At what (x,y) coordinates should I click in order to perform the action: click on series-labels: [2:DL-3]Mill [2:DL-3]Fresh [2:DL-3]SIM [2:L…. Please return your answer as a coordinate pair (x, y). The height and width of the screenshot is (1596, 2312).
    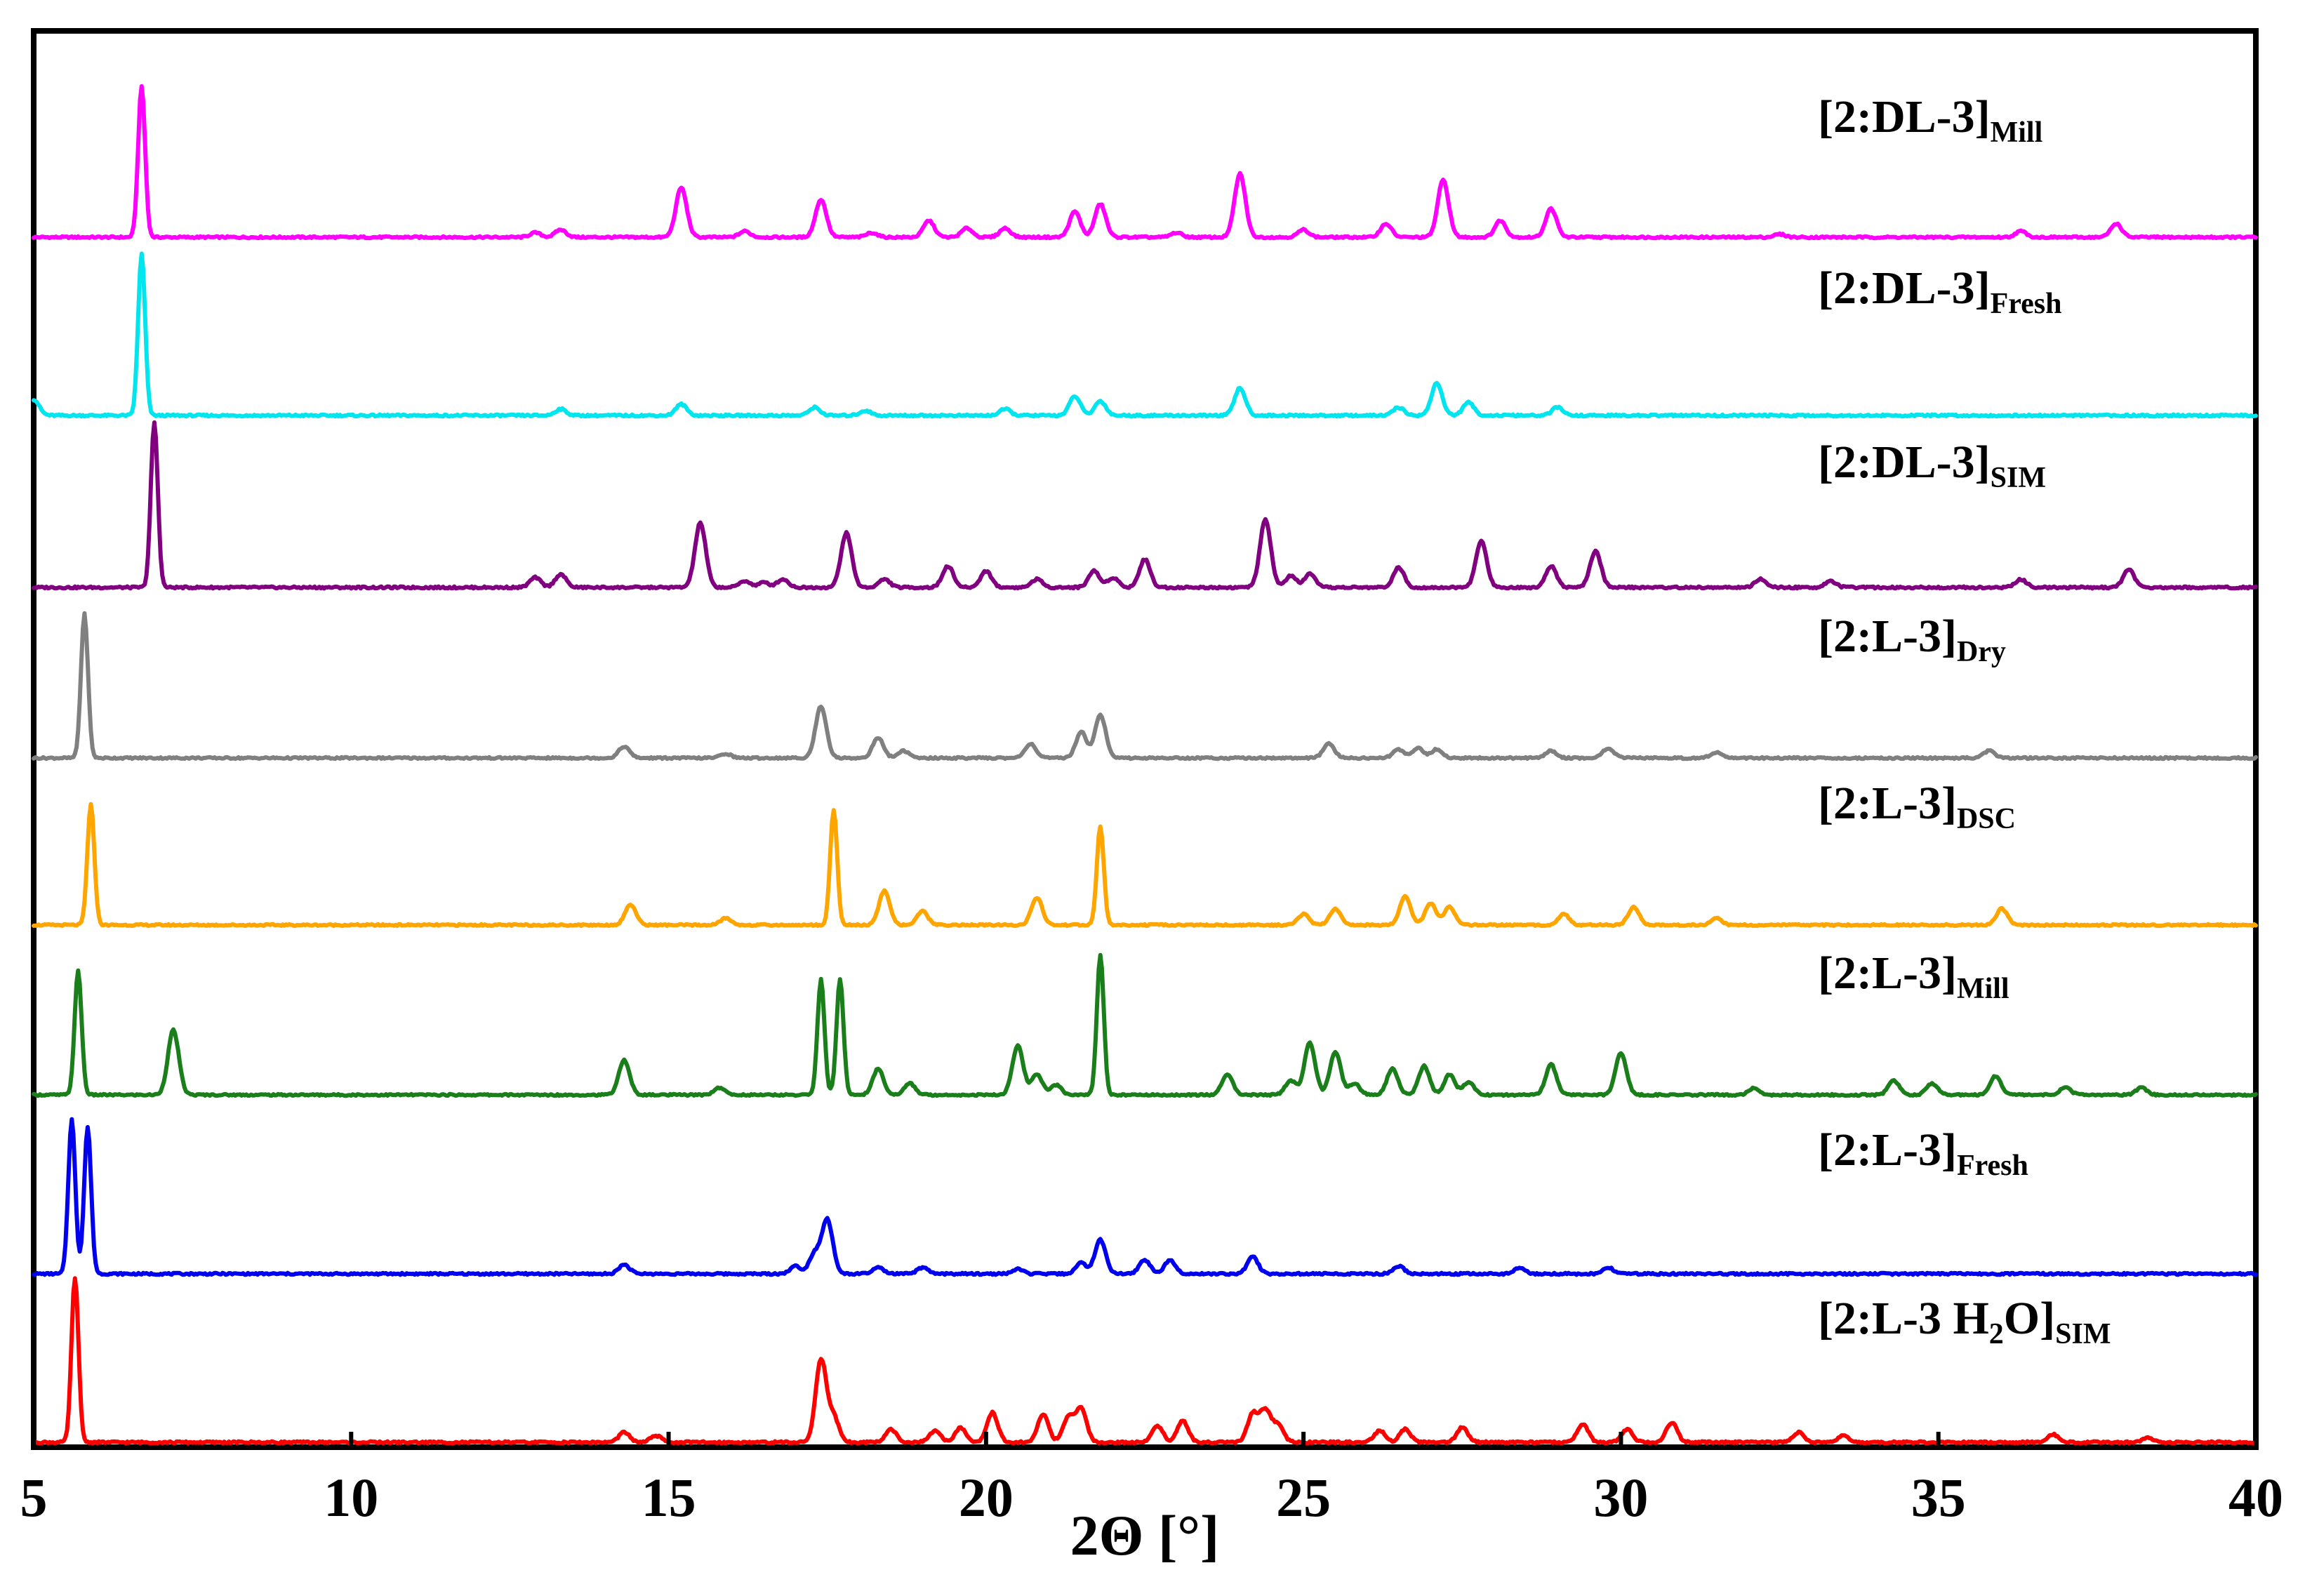
    Looking at the image, I should click on (1964, 720).